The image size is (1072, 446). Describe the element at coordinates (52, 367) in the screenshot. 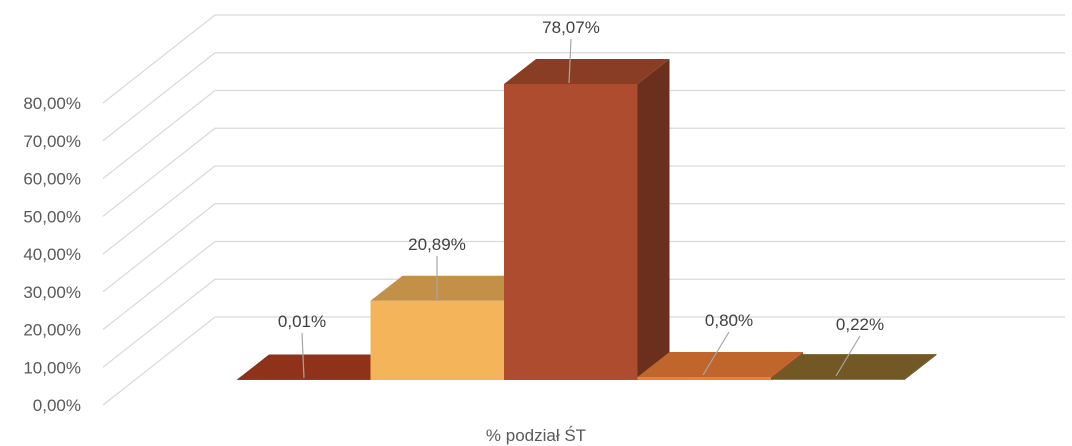

I see `y-tick-label: 10,00%` at that location.